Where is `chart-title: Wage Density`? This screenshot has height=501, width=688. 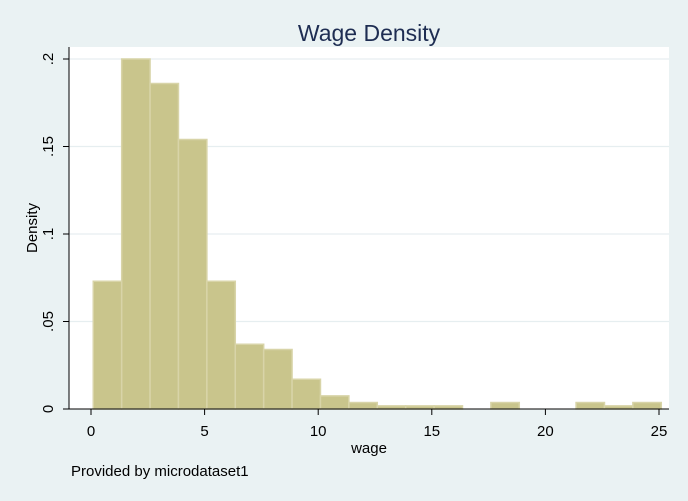 chart-title: Wage Density is located at coordinates (369, 33).